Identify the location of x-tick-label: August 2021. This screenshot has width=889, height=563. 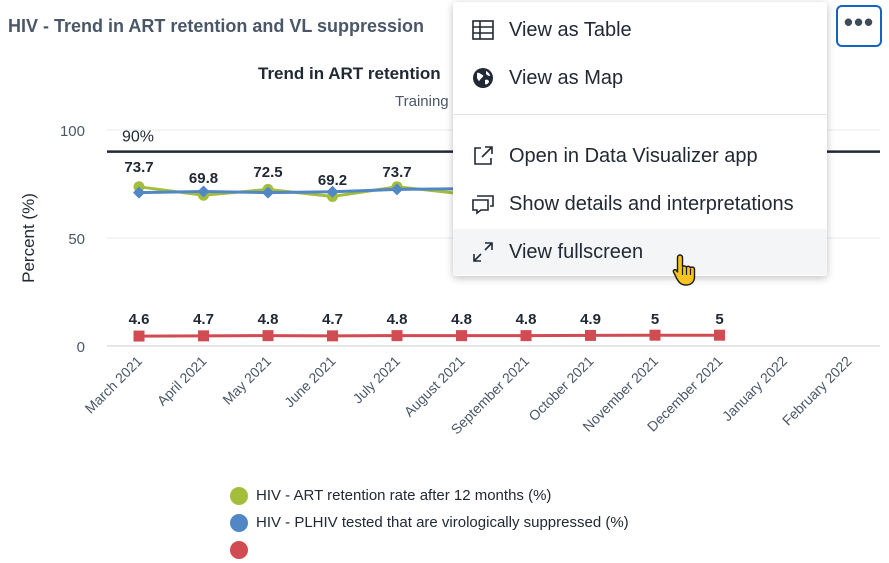
(434, 386).